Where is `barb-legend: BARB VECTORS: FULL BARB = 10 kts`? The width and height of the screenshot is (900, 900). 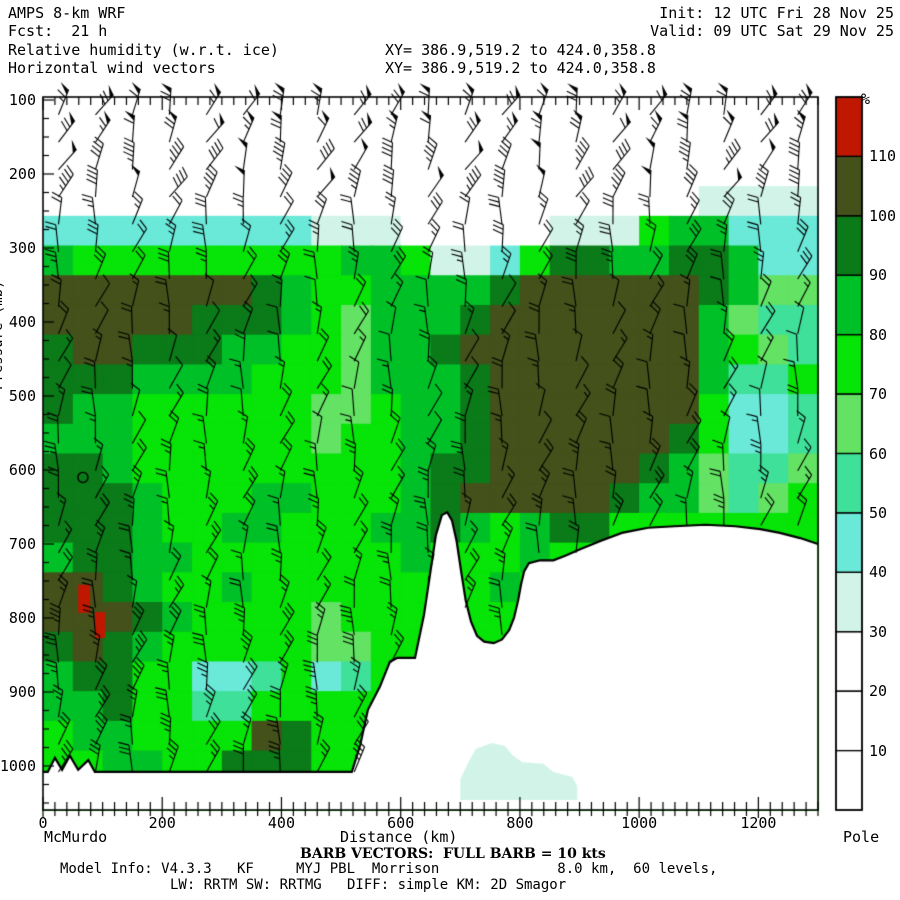
barb-legend: BARB VECTORS: FULL BARB = 10 kts is located at coordinates (453, 854).